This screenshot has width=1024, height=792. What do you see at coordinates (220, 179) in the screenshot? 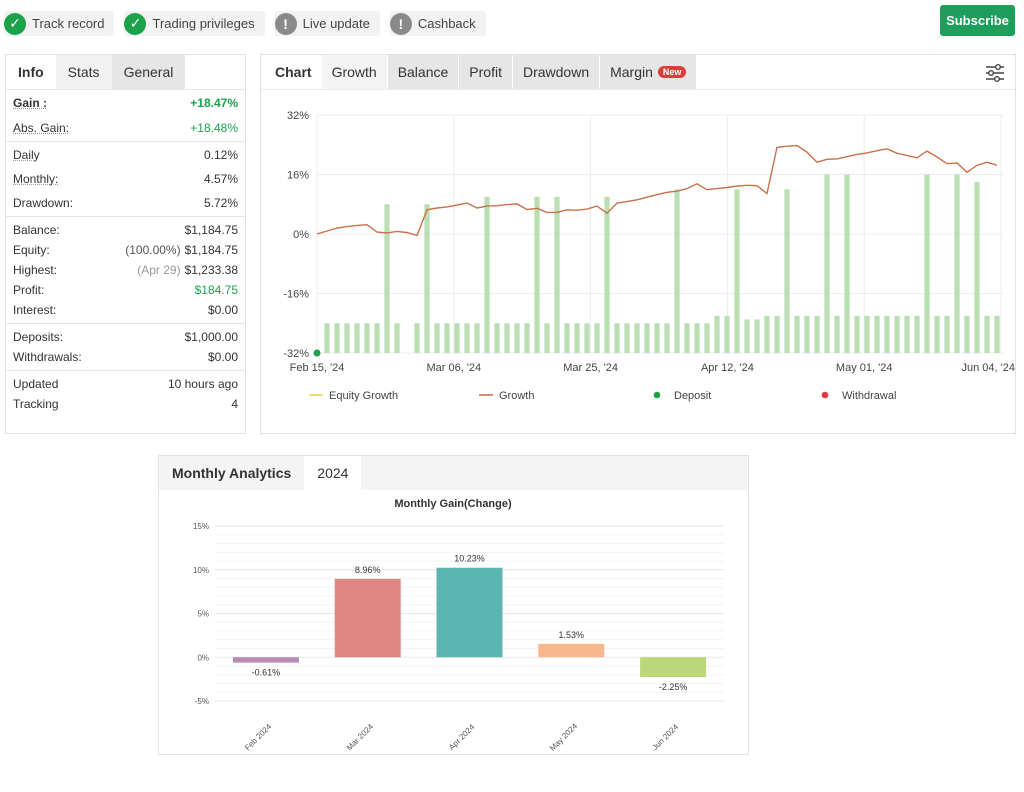
I see `stat-value: 4.57%` at bounding box center [220, 179].